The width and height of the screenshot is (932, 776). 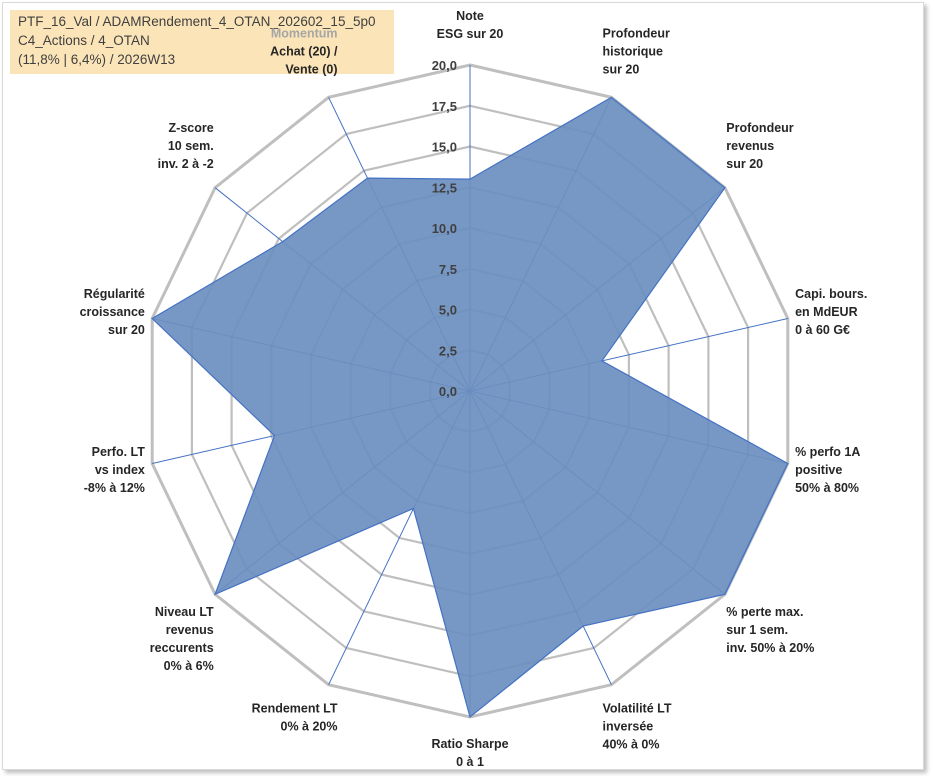 I want to click on axis-label-5: % perte max. sur 1 sem. inv. 50% à 20%, so click(x=770, y=630).